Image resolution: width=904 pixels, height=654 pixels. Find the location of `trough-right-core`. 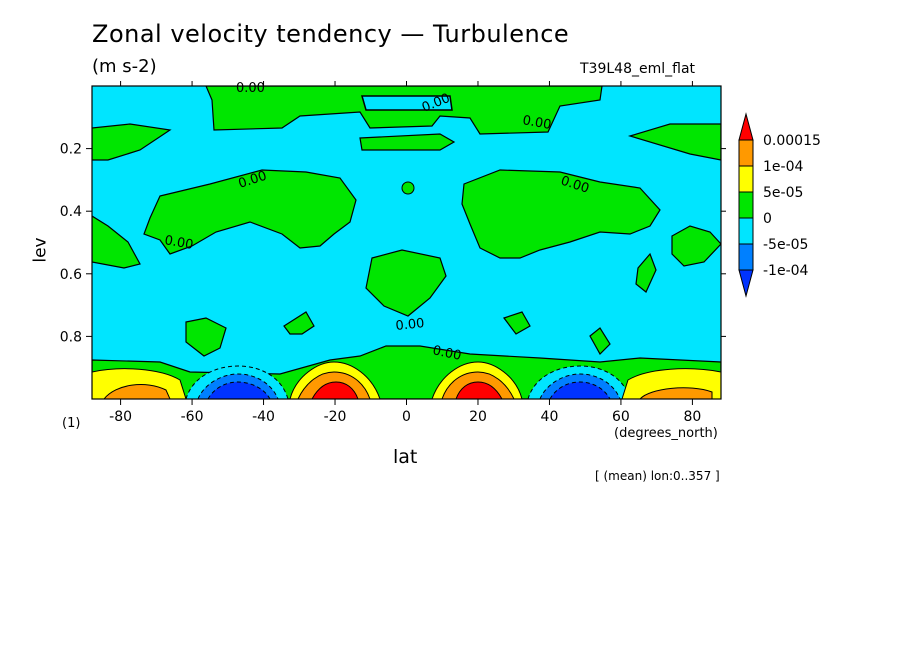

trough-right-core is located at coordinates (580, 390).